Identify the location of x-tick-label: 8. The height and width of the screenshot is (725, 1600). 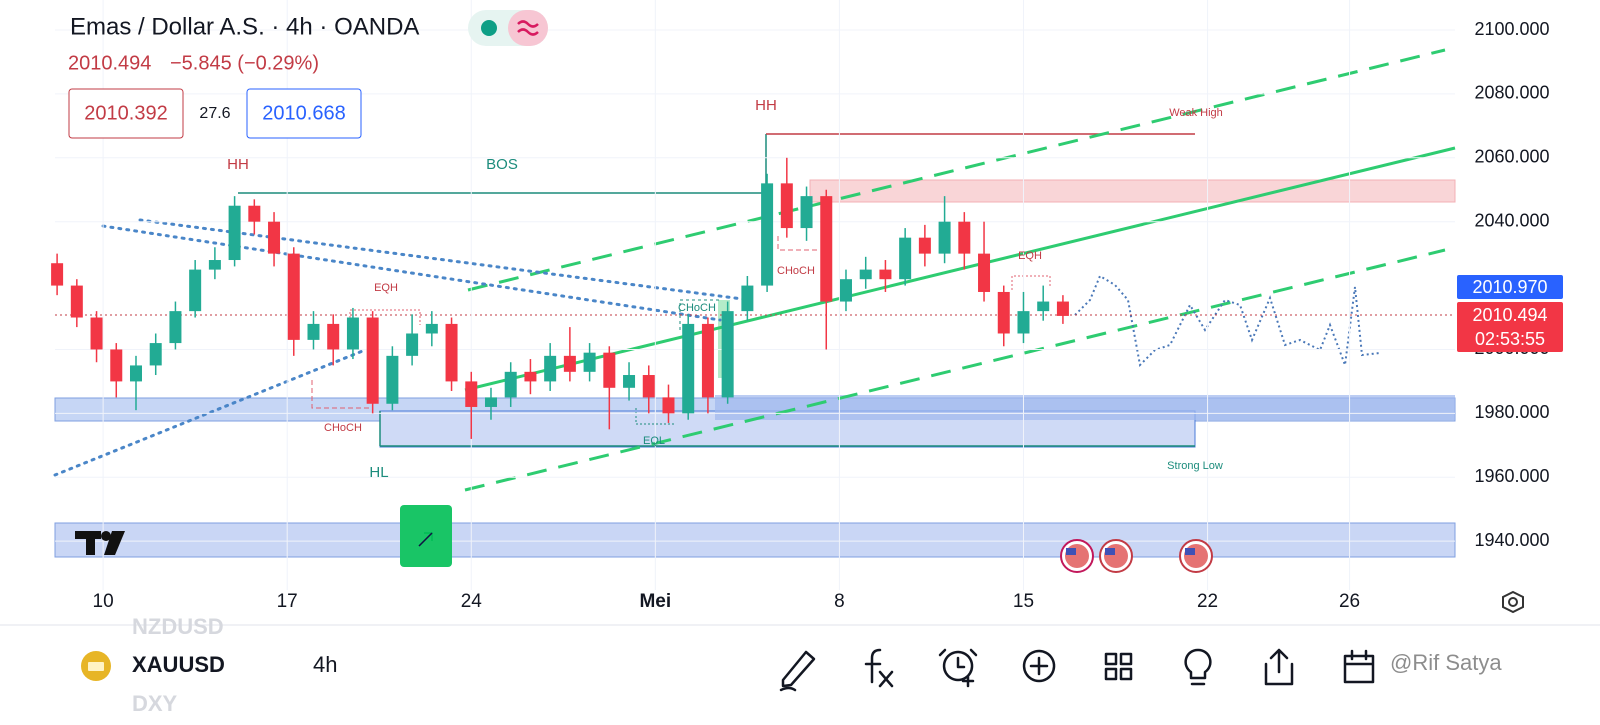
(839, 601).